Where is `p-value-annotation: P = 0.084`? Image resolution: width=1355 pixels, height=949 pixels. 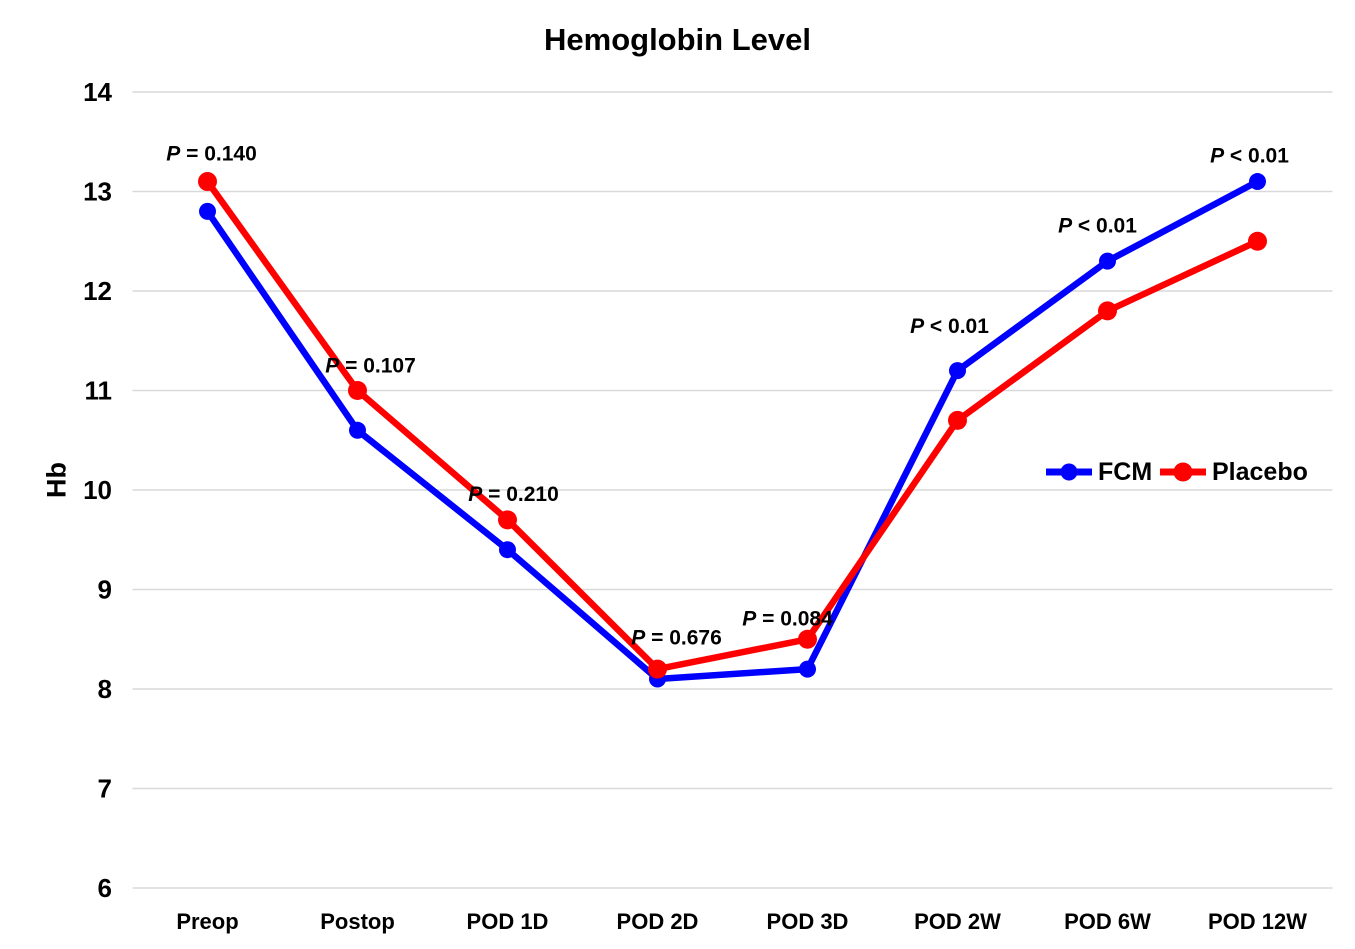
p-value-annotation: P = 0.084 is located at coordinates (787, 618).